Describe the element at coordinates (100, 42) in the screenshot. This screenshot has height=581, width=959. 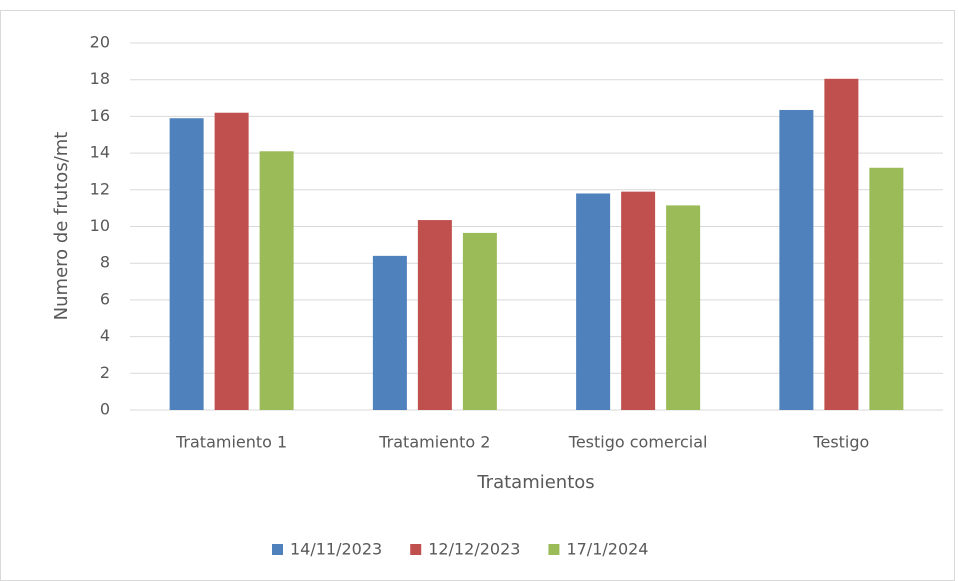
I see `y-tick-label: 20` at that location.